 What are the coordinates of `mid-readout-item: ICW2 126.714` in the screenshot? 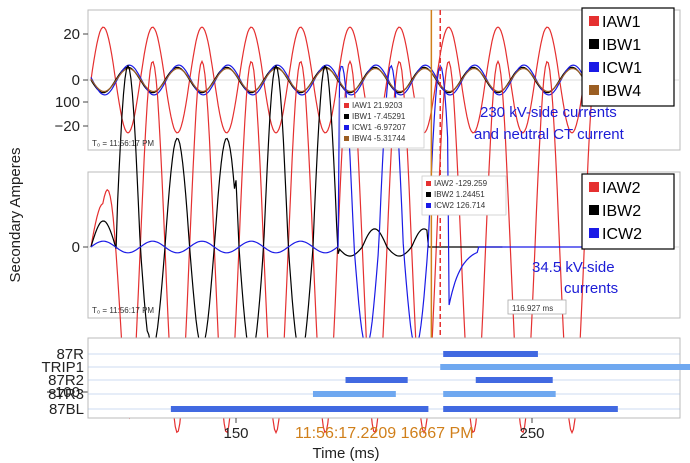 It's located at (460, 205).